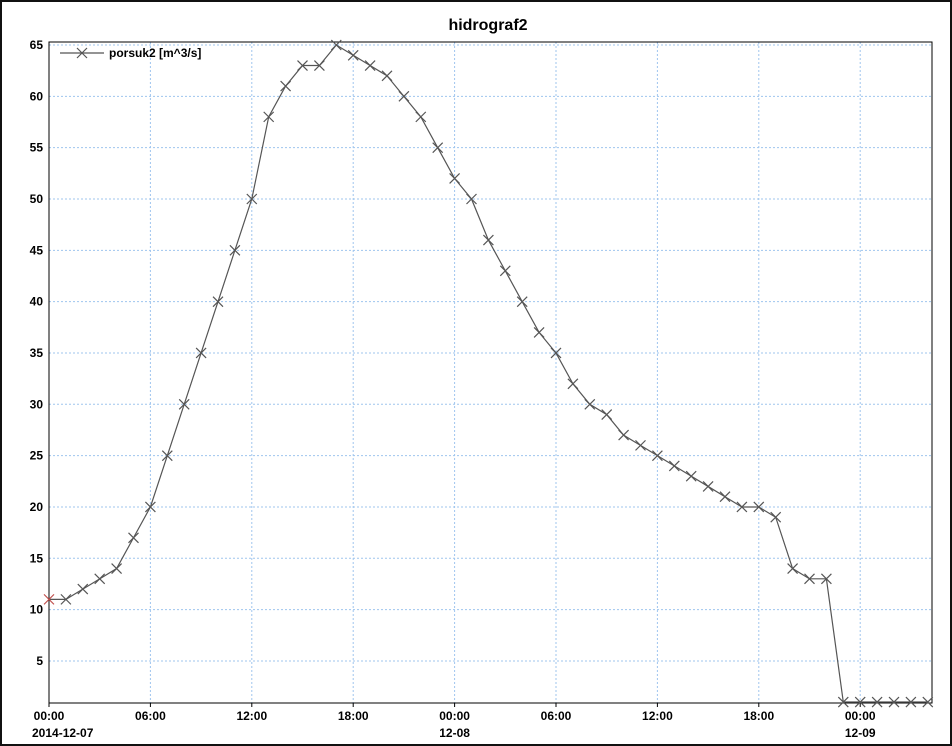  What do you see at coordinates (454, 733) in the screenshot?
I see `x-tick-date-label: 12-08` at bounding box center [454, 733].